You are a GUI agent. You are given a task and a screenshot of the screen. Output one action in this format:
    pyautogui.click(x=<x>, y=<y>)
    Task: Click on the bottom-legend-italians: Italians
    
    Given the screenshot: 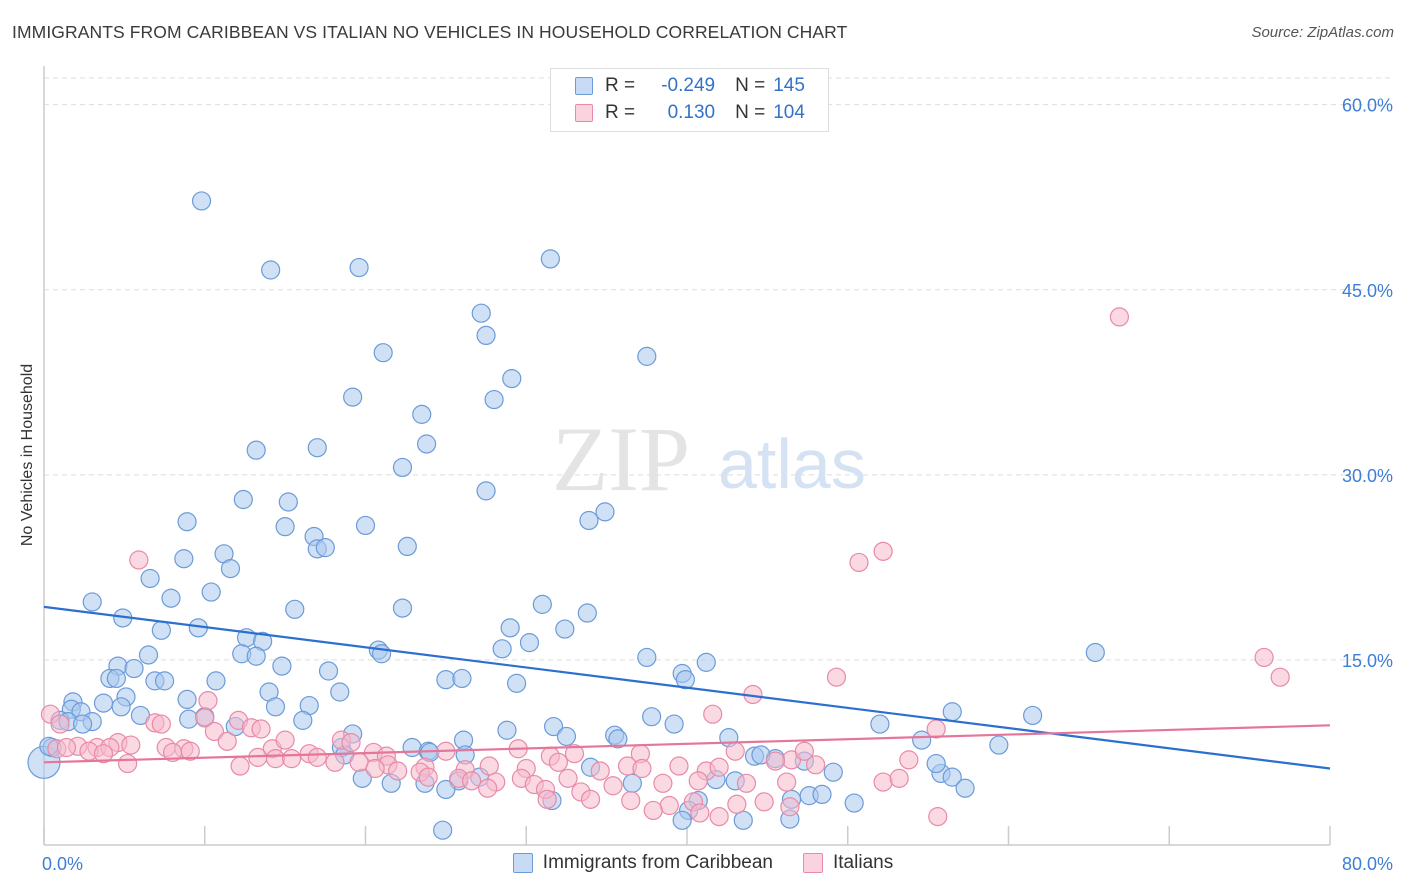 What is the action you would take?
    pyautogui.click(x=848, y=863)
    